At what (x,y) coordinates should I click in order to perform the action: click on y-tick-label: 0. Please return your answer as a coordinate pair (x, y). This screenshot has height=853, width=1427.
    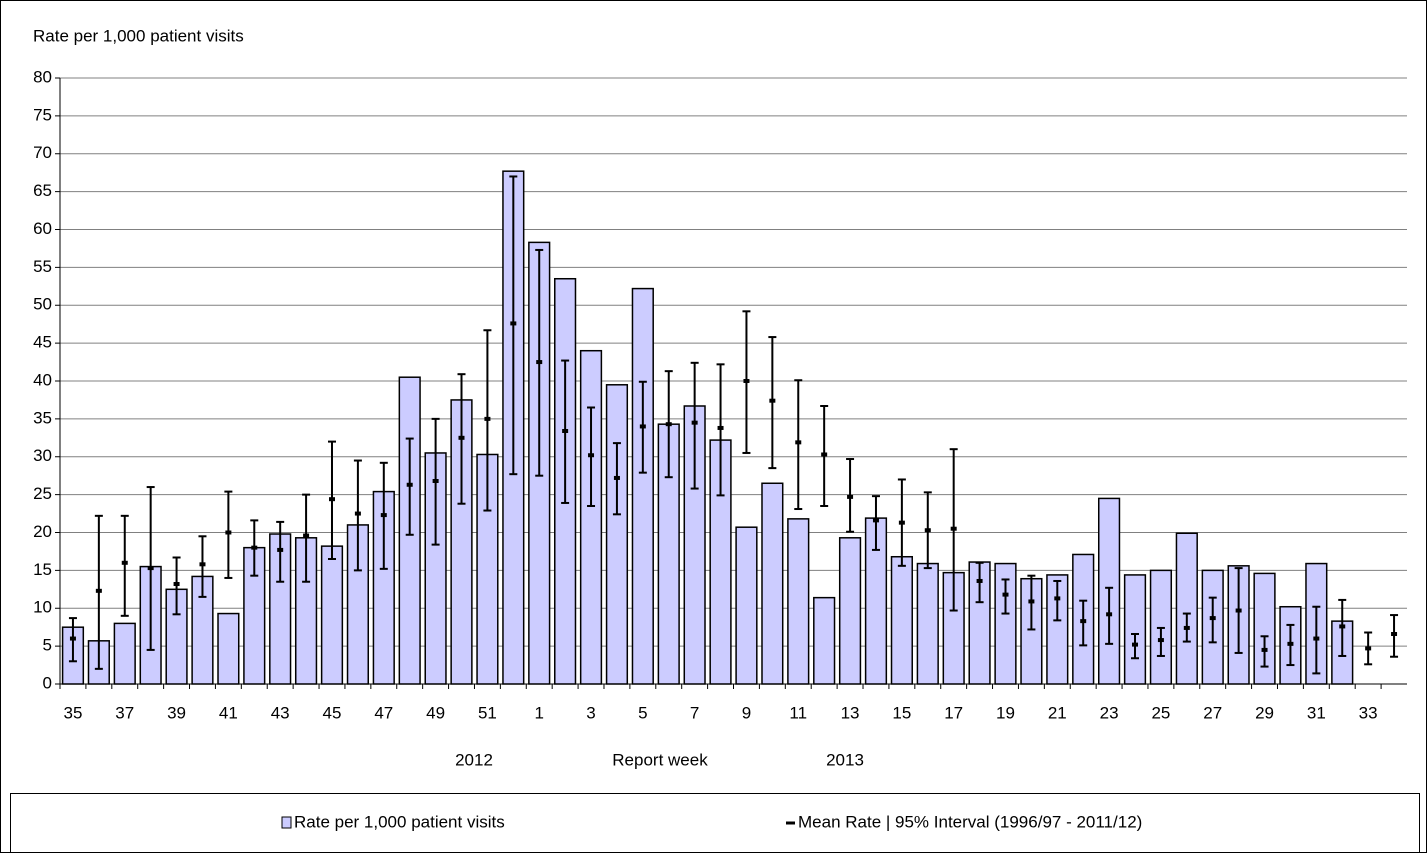
    Looking at the image, I should click on (47, 682).